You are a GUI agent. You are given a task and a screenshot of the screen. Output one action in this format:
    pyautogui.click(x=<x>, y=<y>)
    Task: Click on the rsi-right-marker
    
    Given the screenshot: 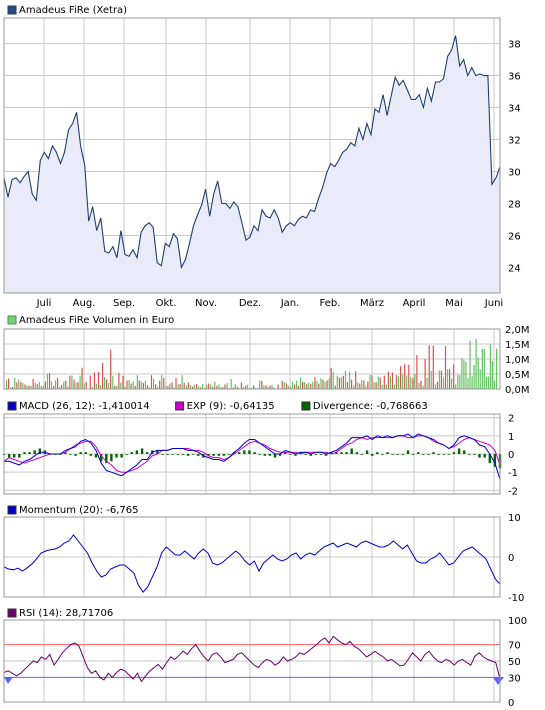 What is the action you would take?
    pyautogui.click(x=498, y=681)
    